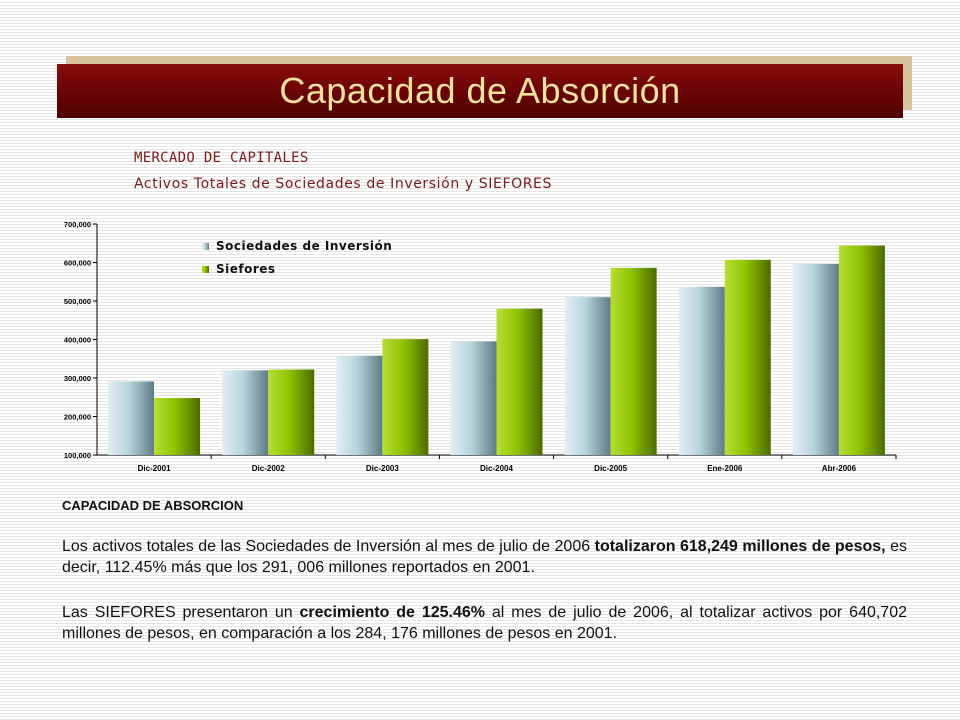 This screenshot has width=960, height=720. I want to click on subtitle-market: MERCADO DE CAPITALES, so click(221, 158).